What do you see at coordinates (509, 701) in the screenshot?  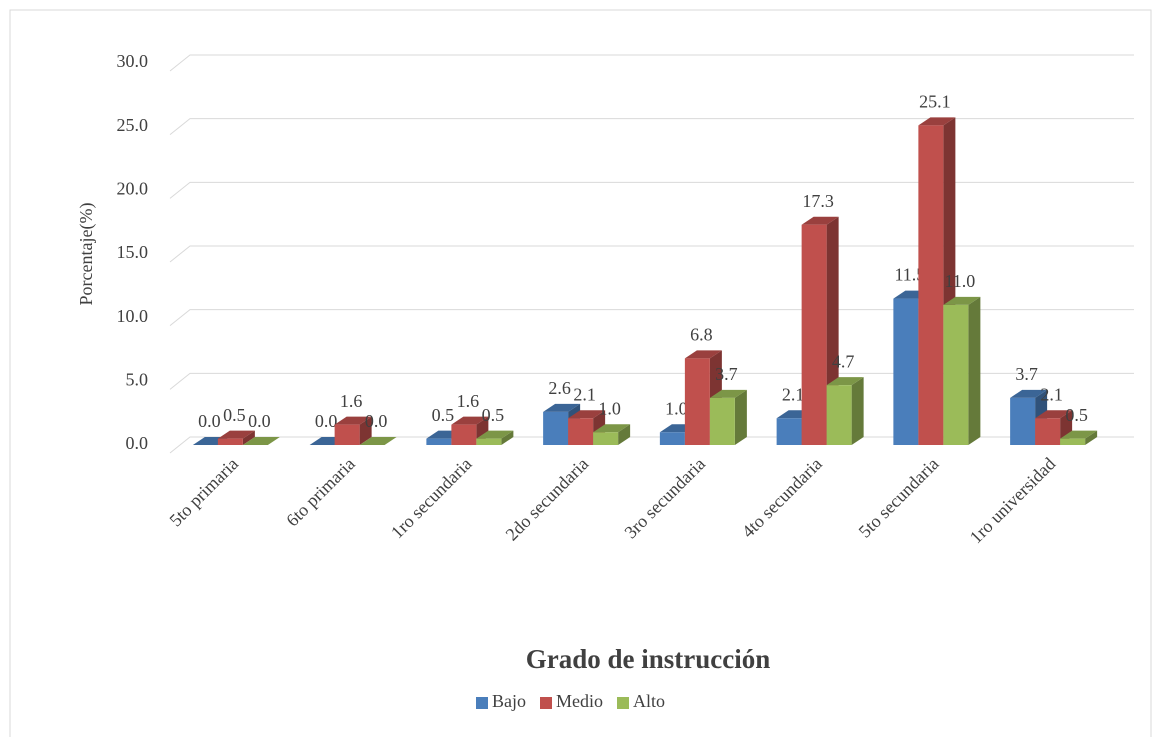 I see `legend-label: Bajo` at bounding box center [509, 701].